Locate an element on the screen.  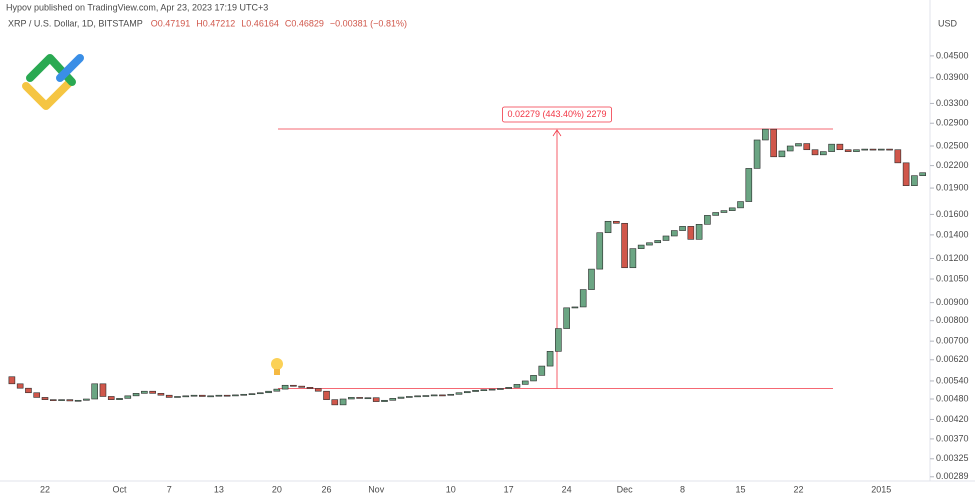
ohlc-label: −0.00381 (−0.81%) is located at coordinates (368, 23).